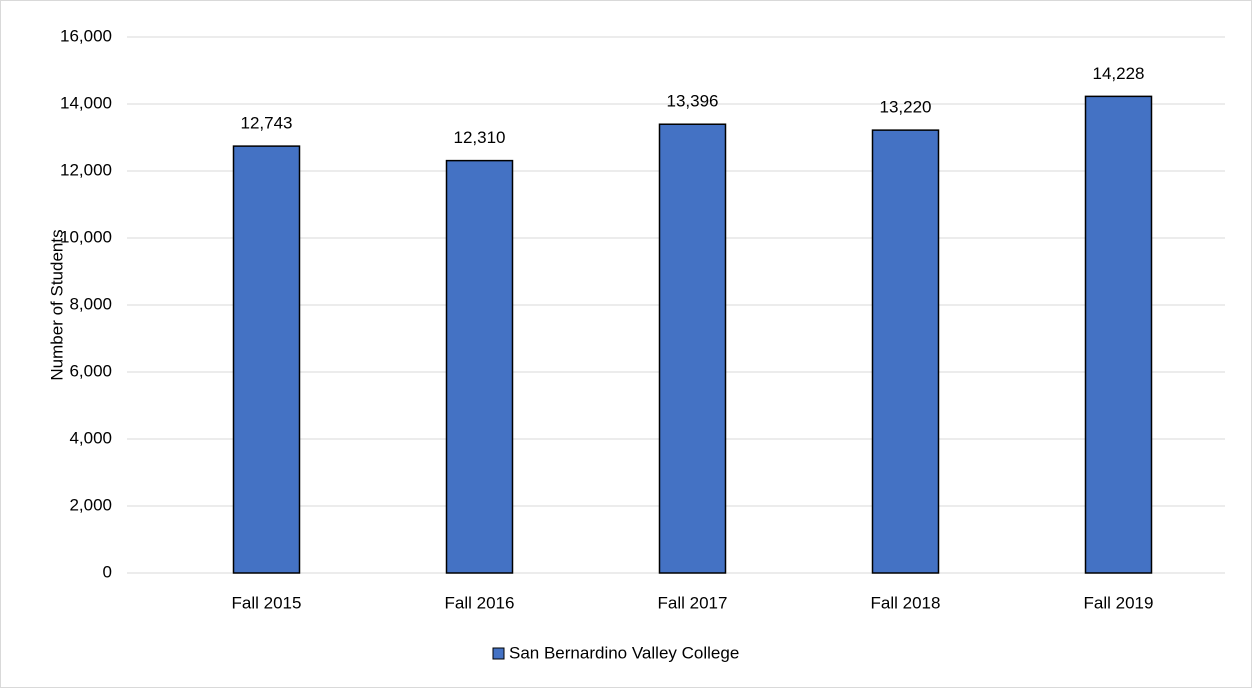 This screenshot has height=688, width=1252. Describe the element at coordinates (90, 437) in the screenshot. I see `y-tick-label: 4,000` at that location.